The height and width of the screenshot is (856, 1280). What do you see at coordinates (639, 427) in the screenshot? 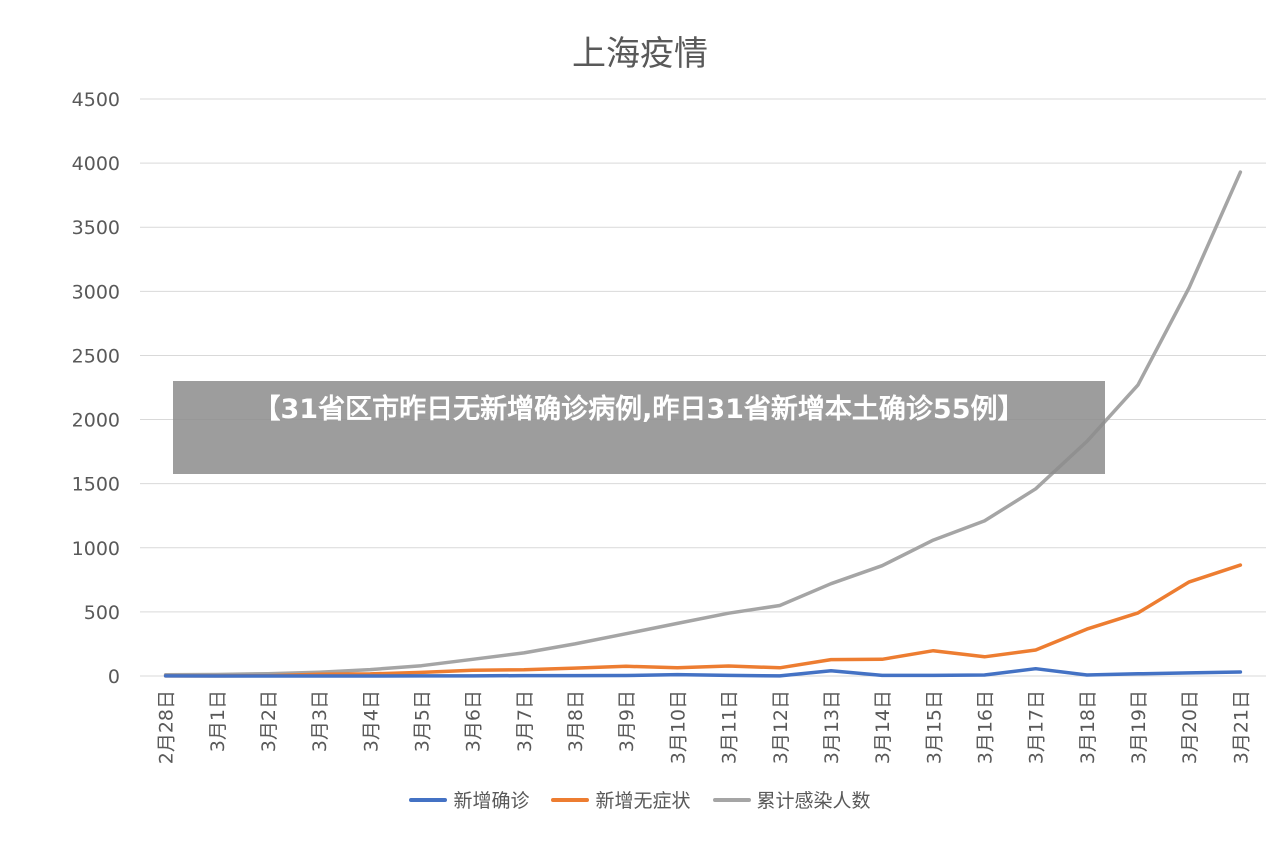
I see `overlay-headline-banner: 【31省区市昨日无新增确诊病例,昨日31省新增本土确诊55例】` at bounding box center [639, 427].